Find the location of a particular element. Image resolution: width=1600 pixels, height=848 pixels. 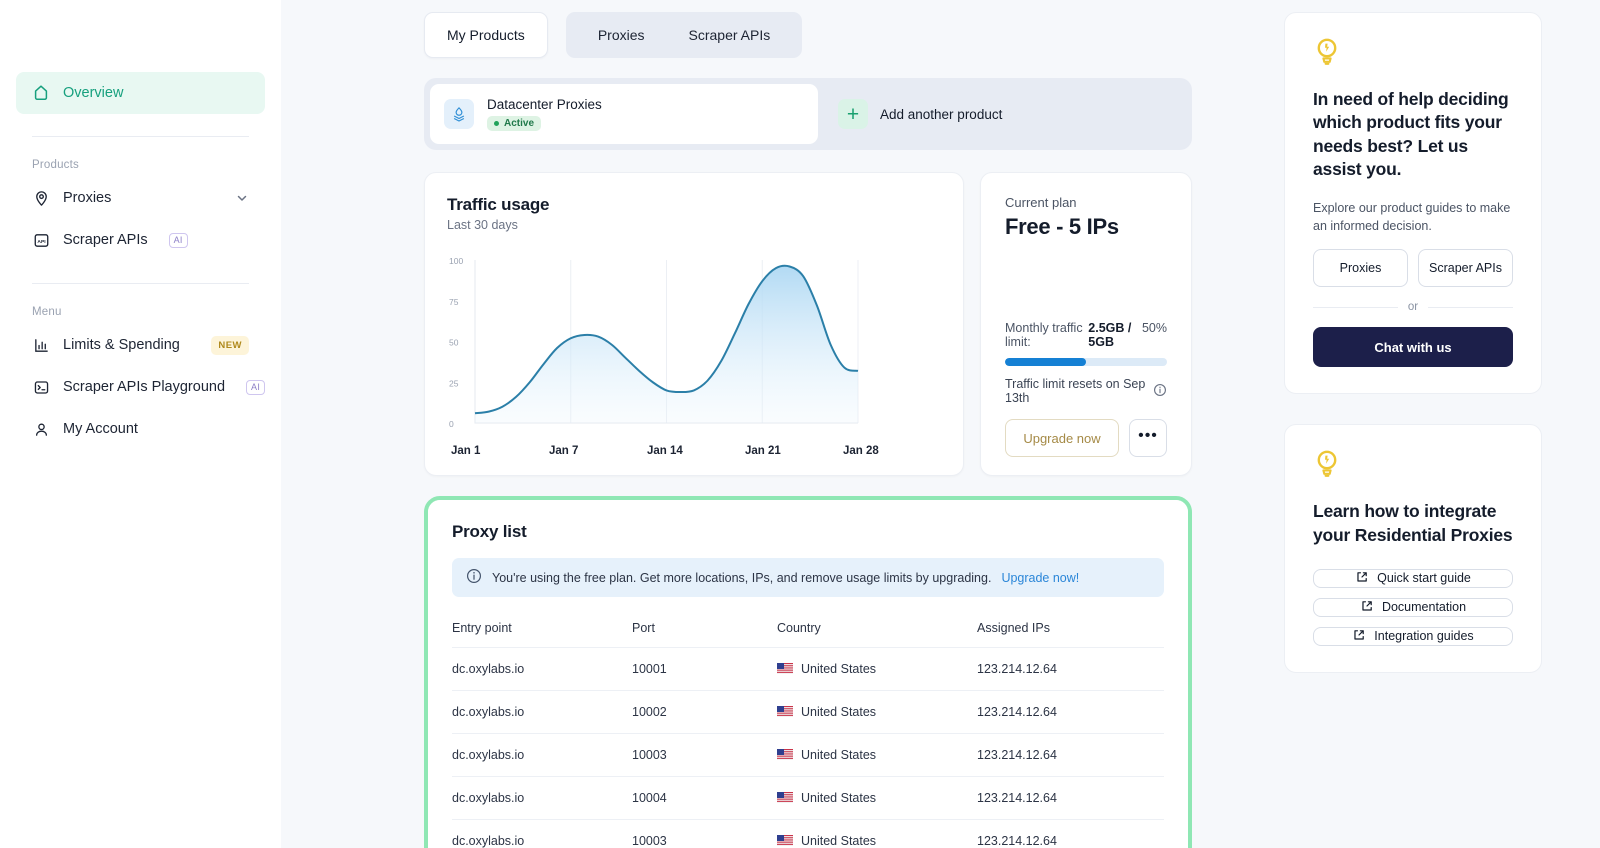

add-another-product-button: + Add another product is located at coordinates (1005, 114).